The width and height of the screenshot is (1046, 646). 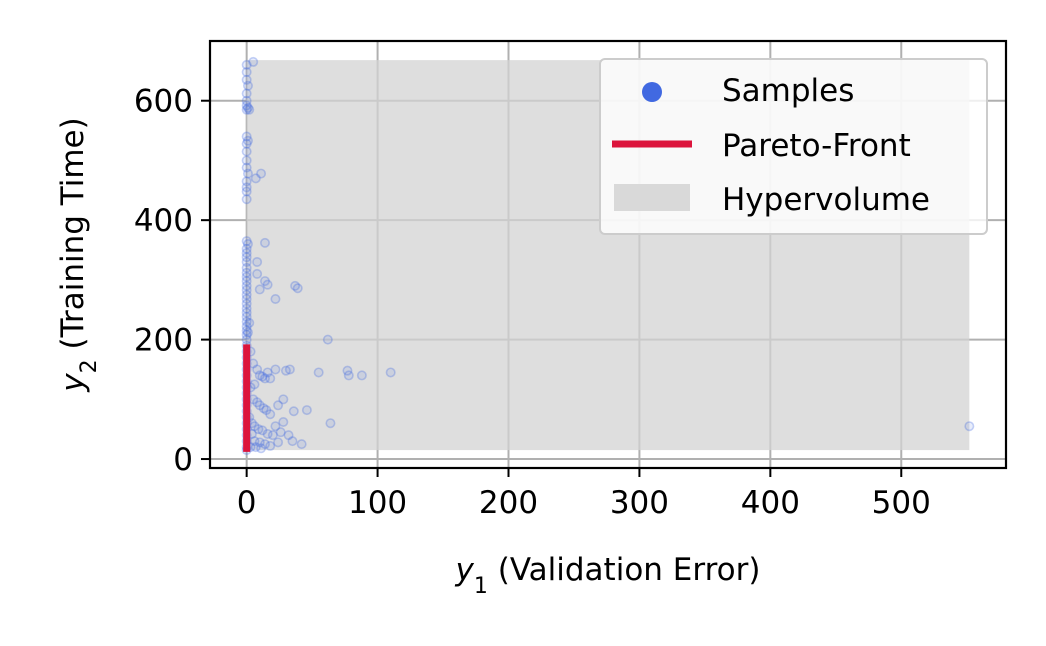 I want to click on x-axis-label: y1 (Validation Error), so click(x=608, y=575).